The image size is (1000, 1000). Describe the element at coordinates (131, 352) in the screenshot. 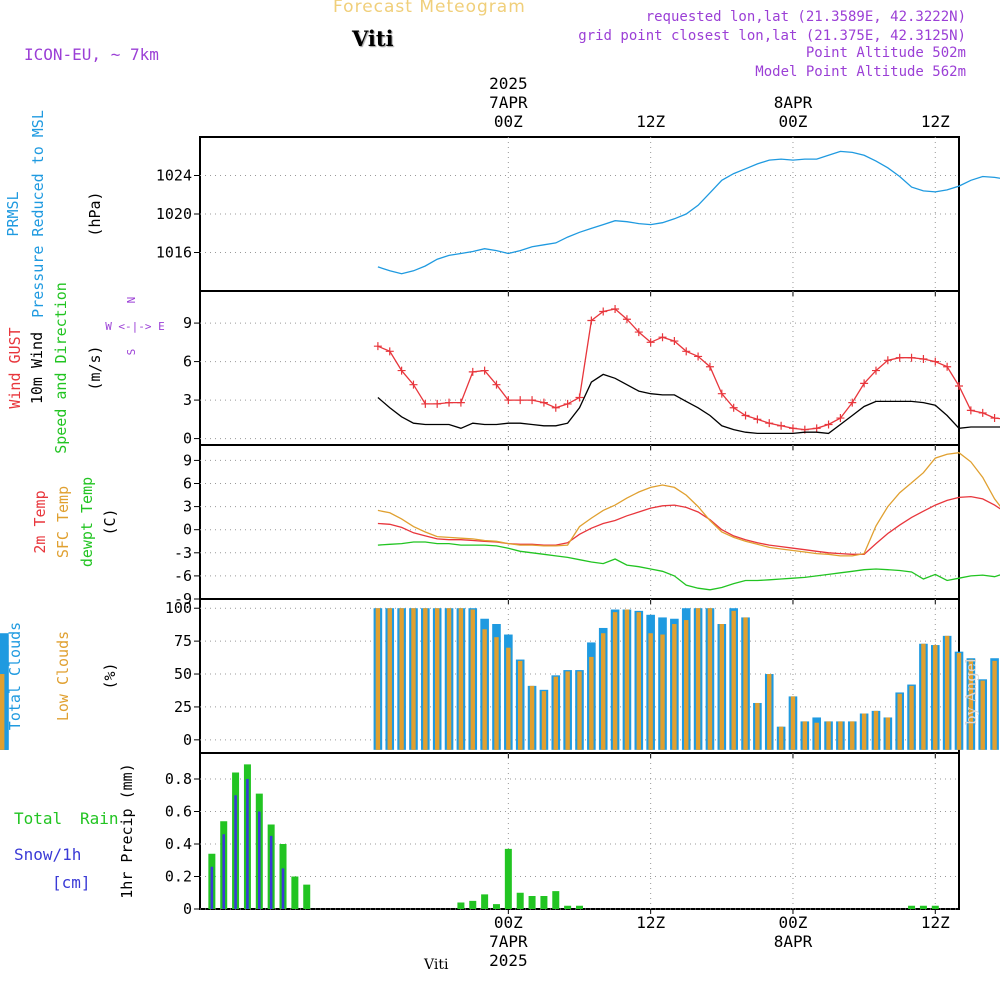

I see `compass-south: S` at that location.